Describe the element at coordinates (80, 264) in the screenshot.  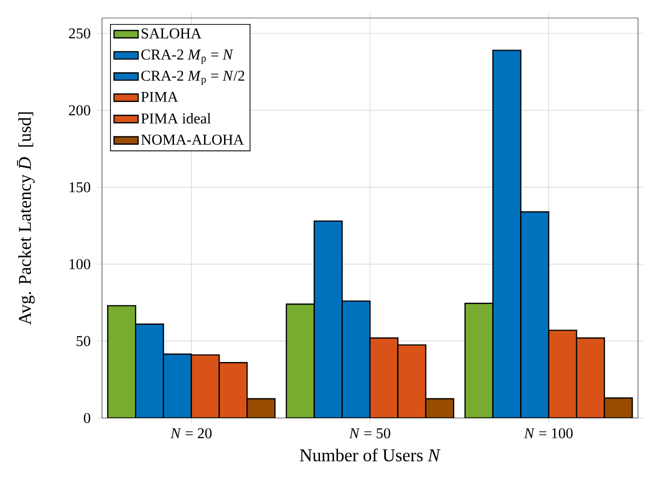
I see `y-tick-label: 100` at that location.